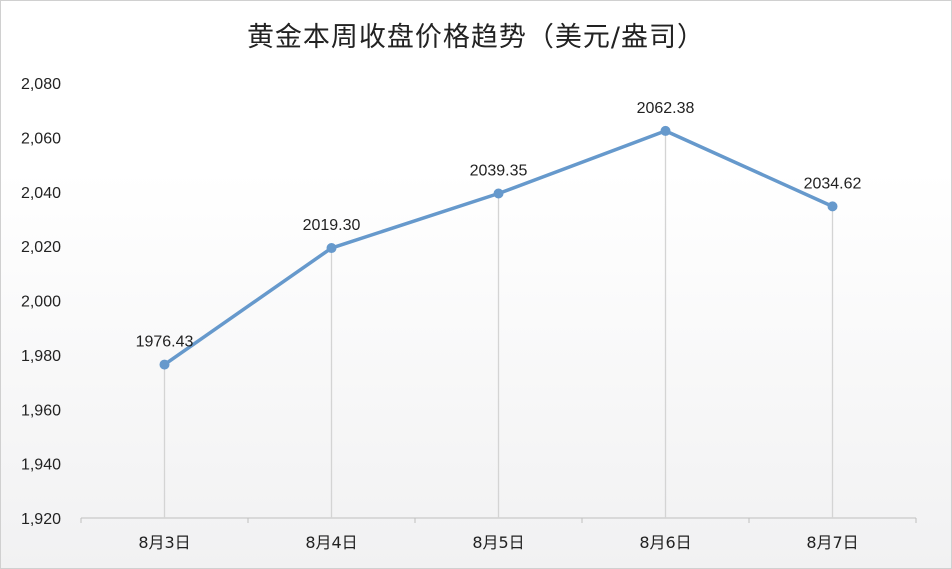 This screenshot has height=569, width=952. I want to click on x-tick-label: 8月4日, so click(331, 542).